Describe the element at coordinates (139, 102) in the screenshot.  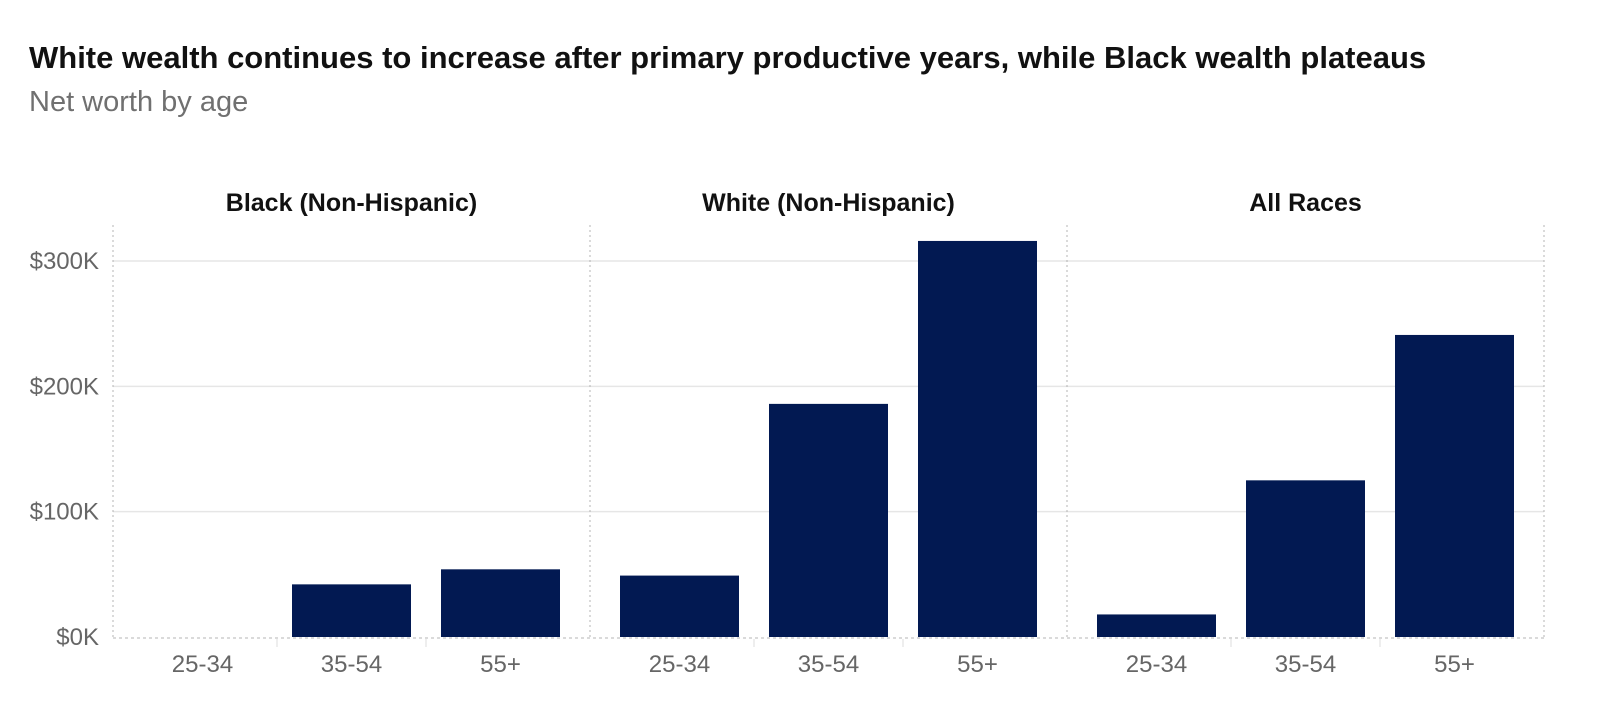
I see `chart-subtitle: Net worth by age` at that location.